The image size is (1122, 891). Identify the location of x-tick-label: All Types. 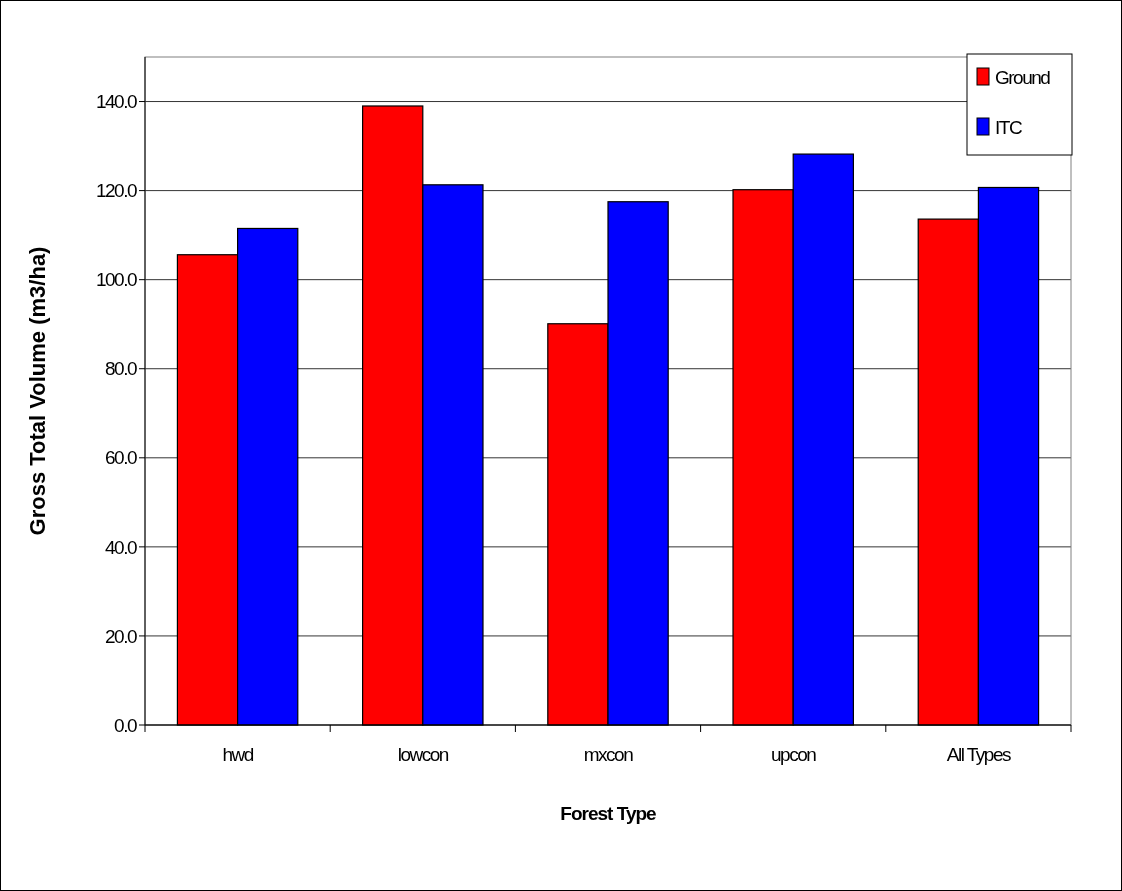
(979, 754).